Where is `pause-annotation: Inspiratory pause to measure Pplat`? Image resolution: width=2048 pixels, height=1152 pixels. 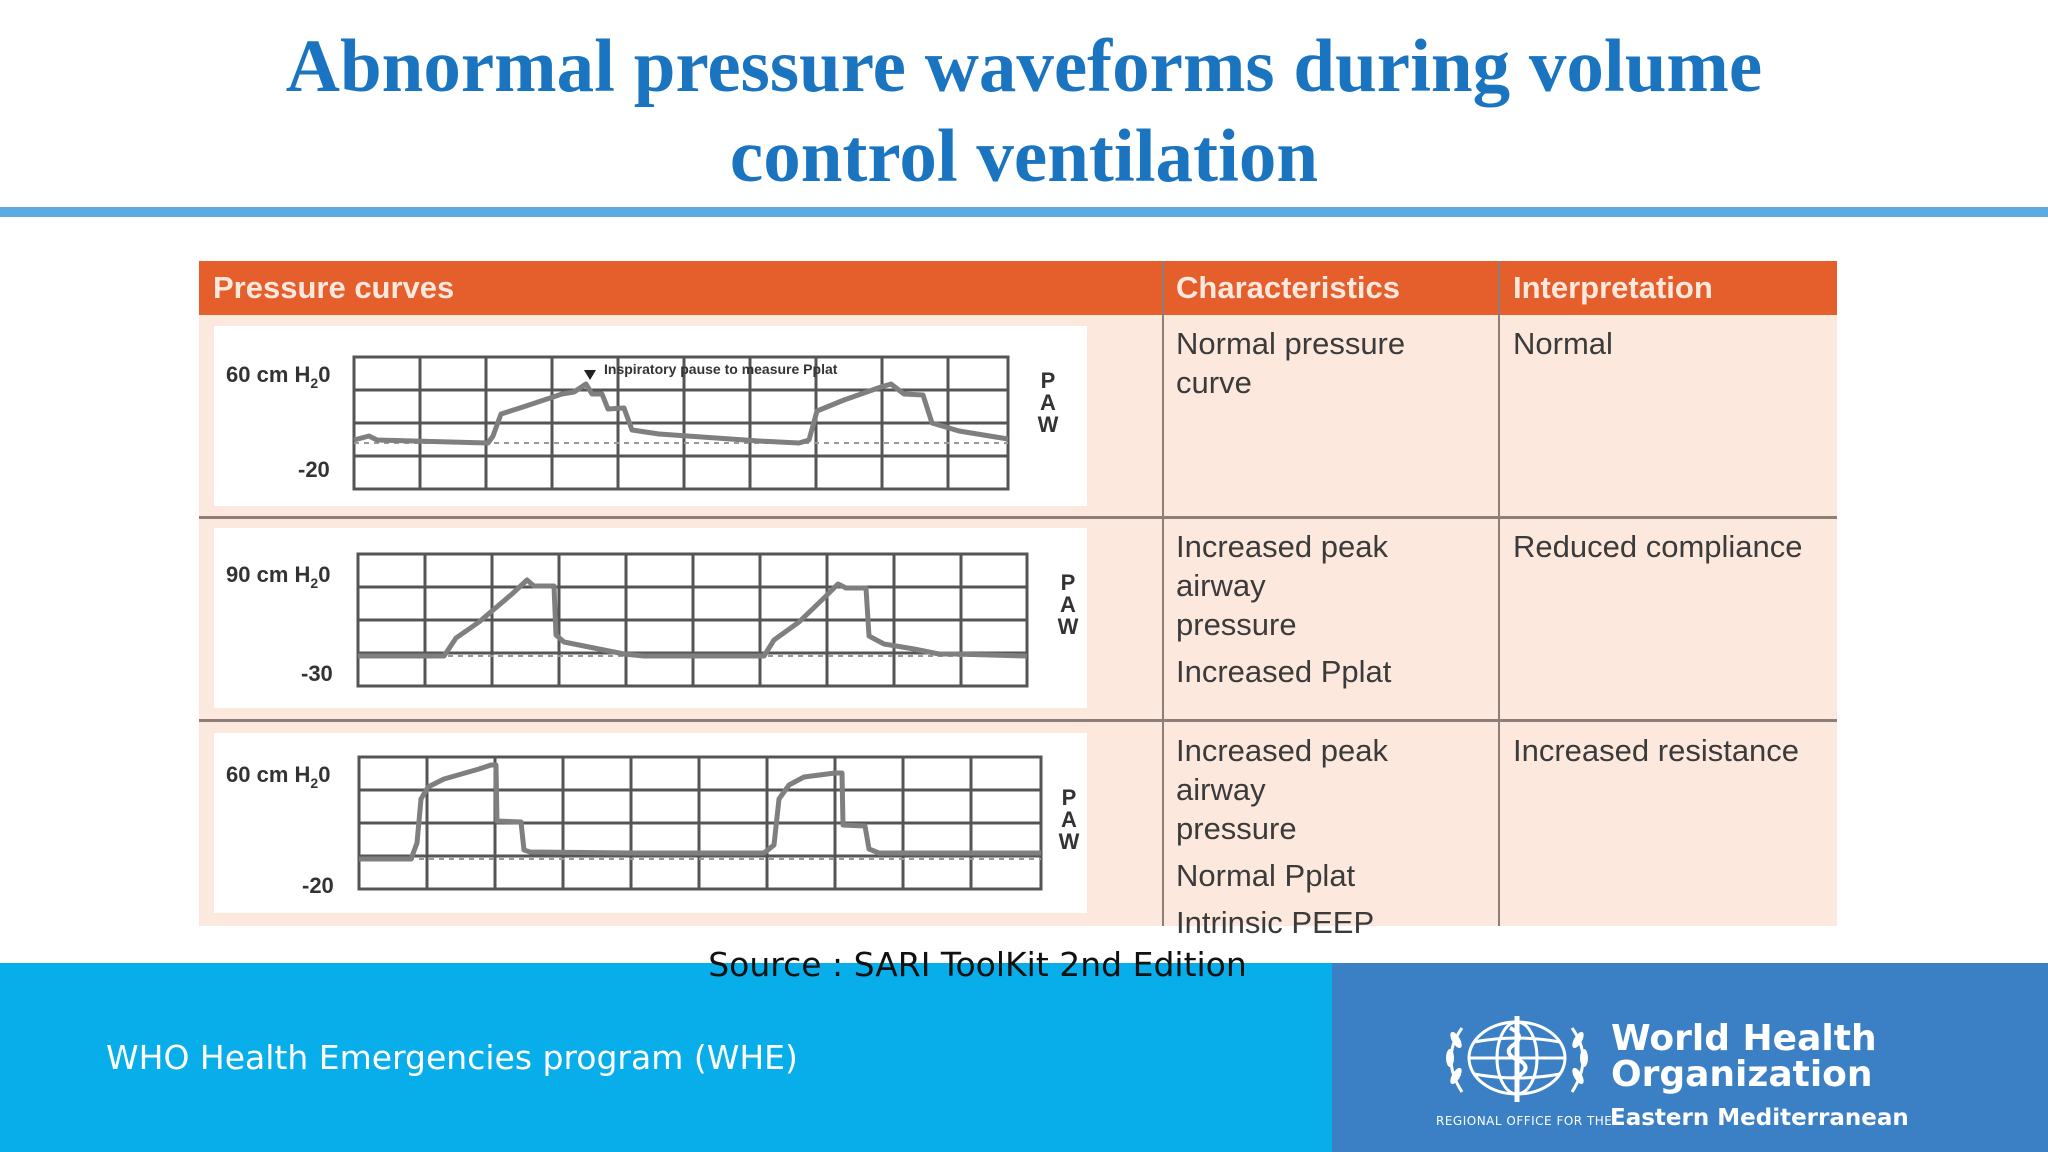
pause-annotation: Inspiratory pause to measure Pplat is located at coordinates (721, 369).